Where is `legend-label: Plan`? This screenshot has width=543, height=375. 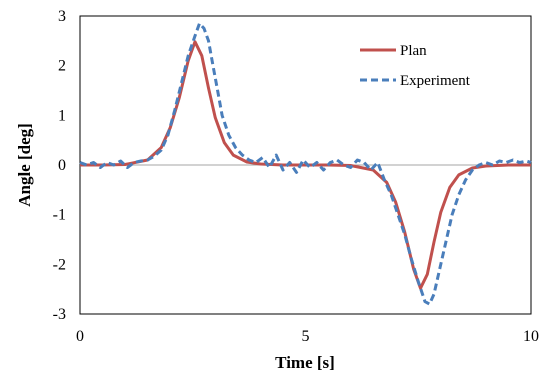 legend-label: Plan is located at coordinates (413, 51).